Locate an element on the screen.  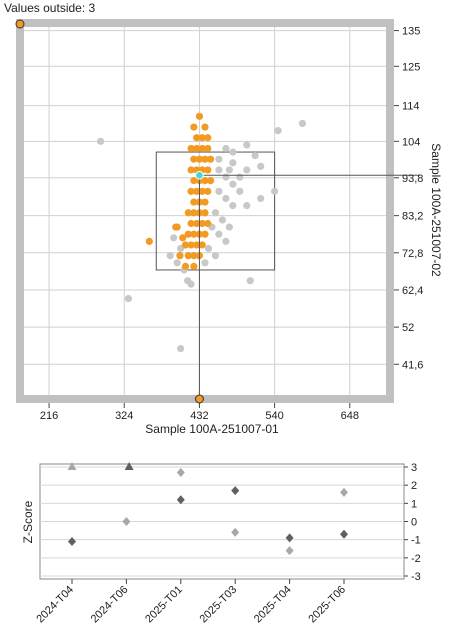
corner-marker-handle is located at coordinates (20, 24).